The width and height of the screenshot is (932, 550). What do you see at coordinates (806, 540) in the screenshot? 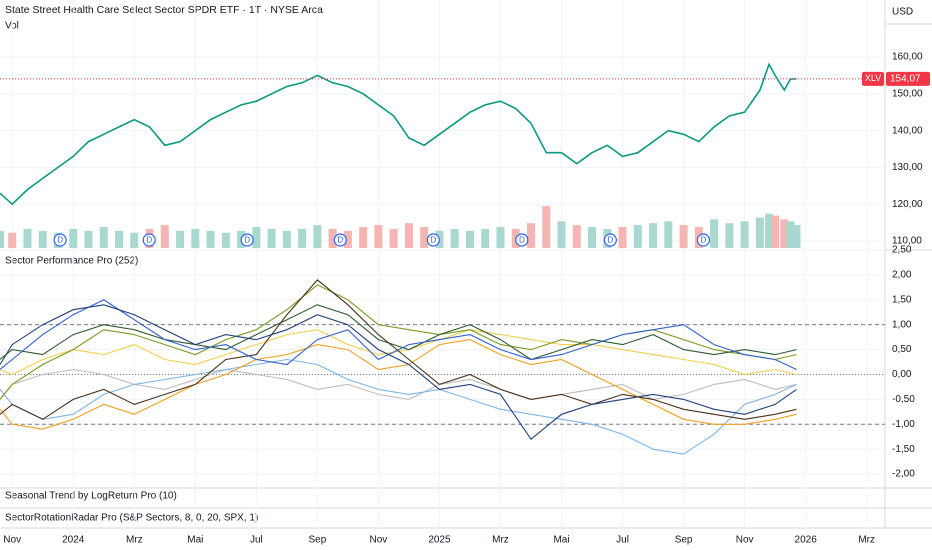
I see `x-tick-label: 2026` at bounding box center [806, 540].